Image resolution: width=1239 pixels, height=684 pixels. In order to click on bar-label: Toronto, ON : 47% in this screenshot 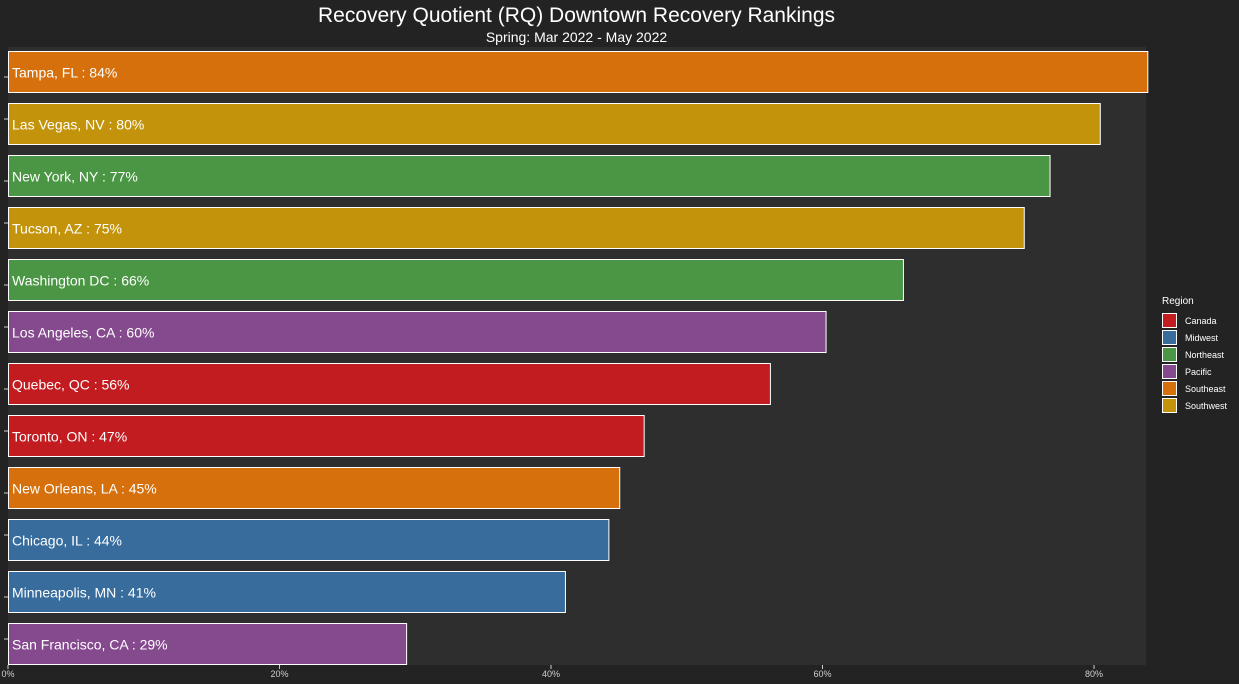, I will do `click(69, 437)`.